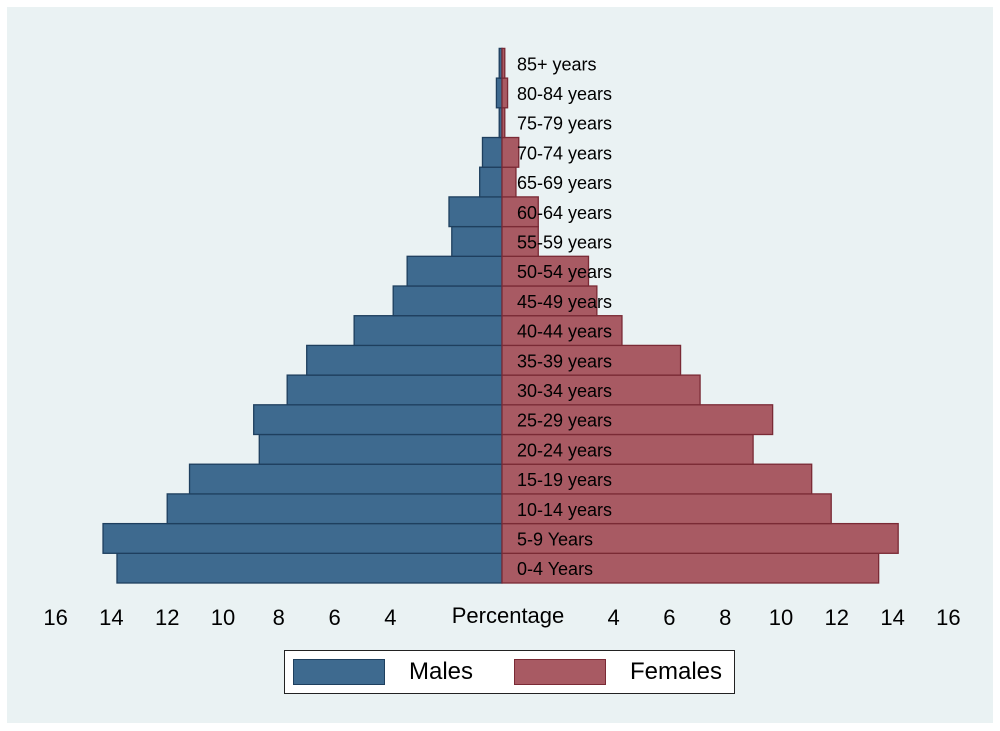  What do you see at coordinates (167, 617) in the screenshot?
I see `x-tick-label-left: 12` at bounding box center [167, 617].